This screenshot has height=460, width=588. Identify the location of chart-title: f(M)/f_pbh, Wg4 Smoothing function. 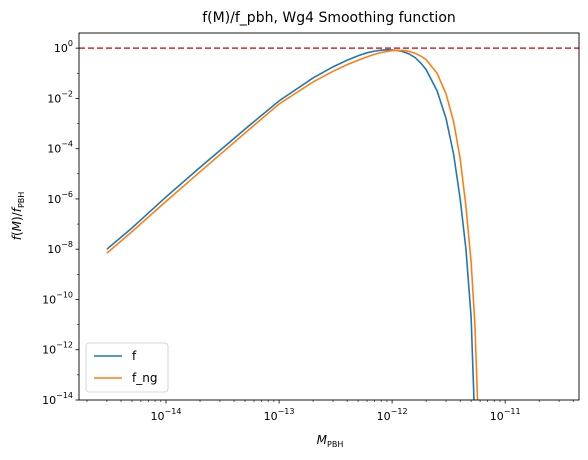
(329, 18).